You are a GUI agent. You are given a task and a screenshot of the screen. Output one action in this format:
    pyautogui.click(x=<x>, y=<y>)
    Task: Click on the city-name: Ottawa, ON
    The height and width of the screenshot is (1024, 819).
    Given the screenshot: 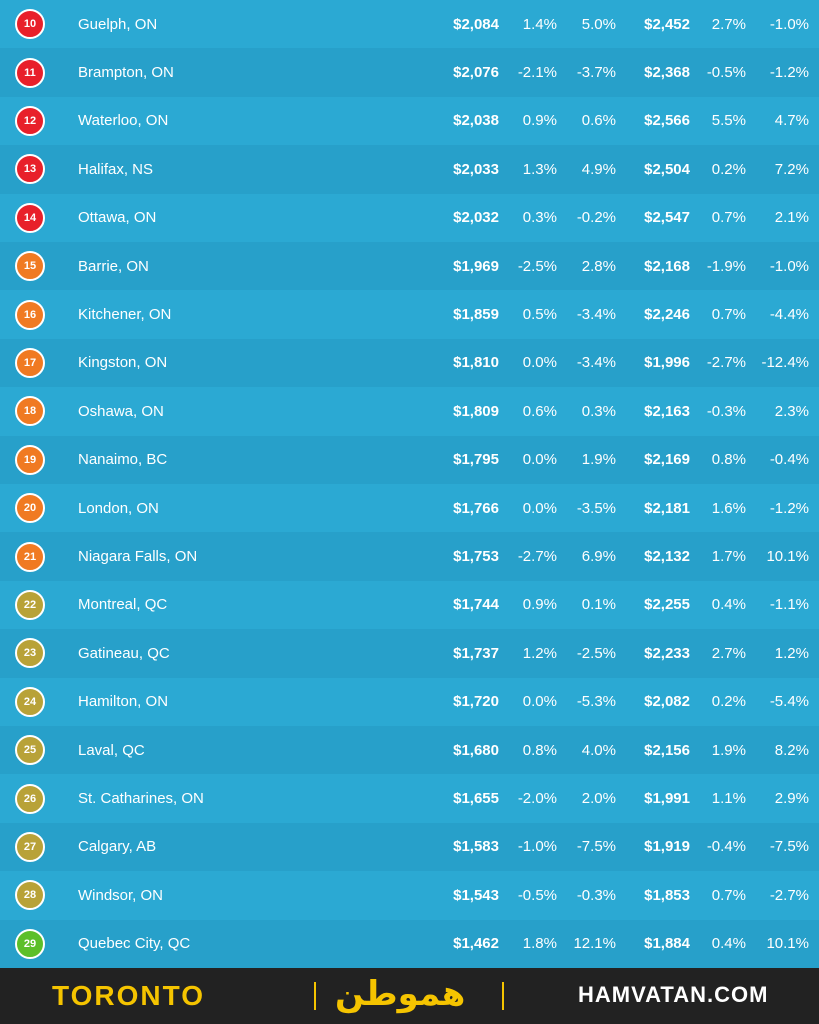 What is the action you would take?
    pyautogui.click(x=117, y=218)
    